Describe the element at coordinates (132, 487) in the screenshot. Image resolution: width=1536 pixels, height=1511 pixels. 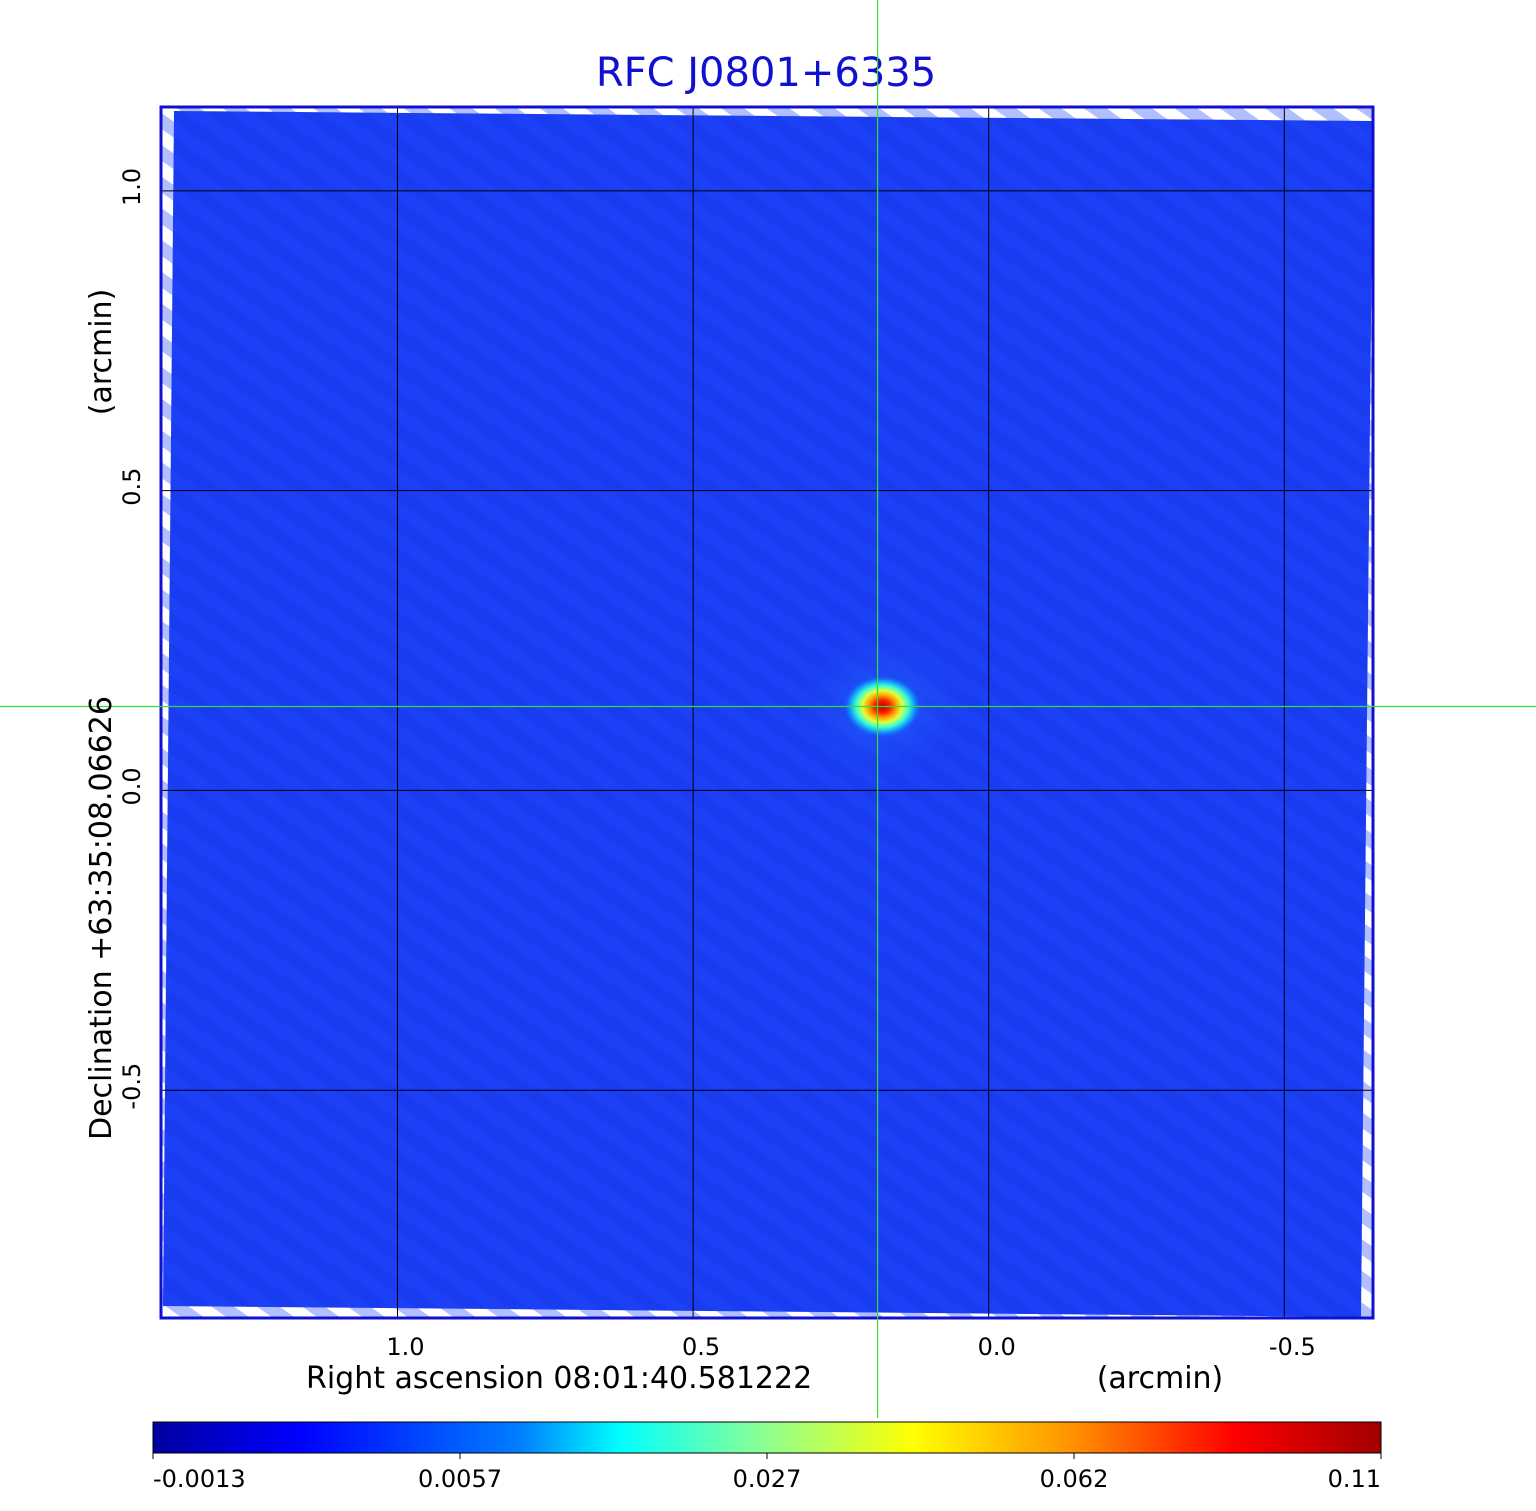
I see `y-tick-label-1: 0.5` at that location.